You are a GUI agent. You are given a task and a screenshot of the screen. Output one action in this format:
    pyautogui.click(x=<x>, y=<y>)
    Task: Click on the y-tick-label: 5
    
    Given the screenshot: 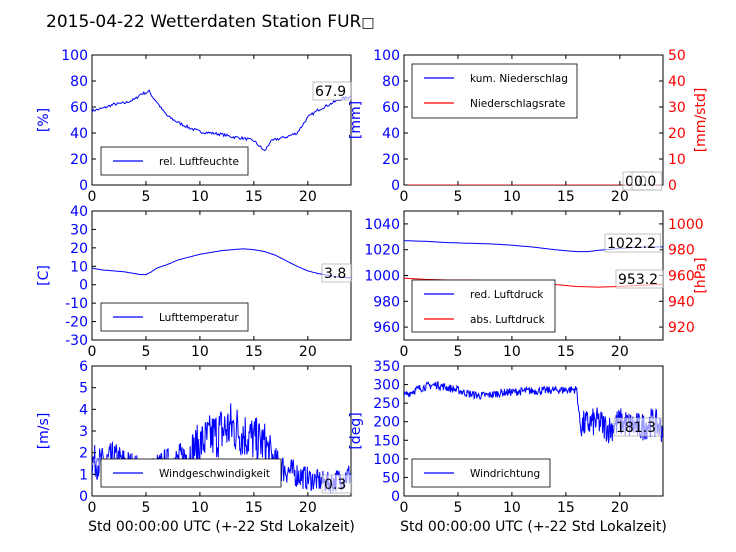 What is the action you would take?
    pyautogui.click(x=83, y=389)
    